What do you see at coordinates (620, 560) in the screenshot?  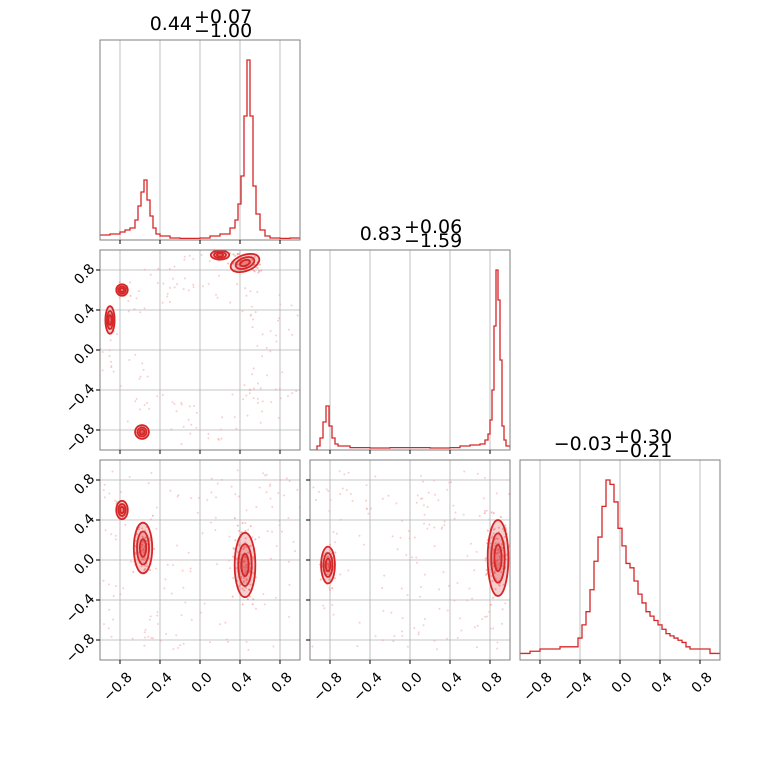 I see `panel-content` at bounding box center [620, 560].